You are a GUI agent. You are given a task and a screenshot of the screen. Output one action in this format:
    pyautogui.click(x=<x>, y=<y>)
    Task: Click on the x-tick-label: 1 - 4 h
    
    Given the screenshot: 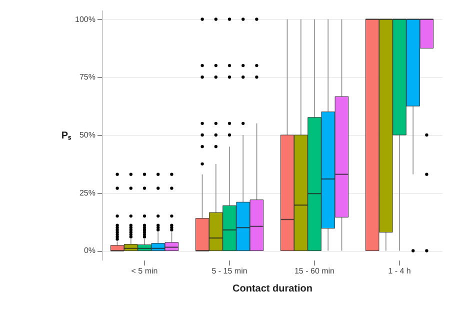 What is the action you would take?
    pyautogui.click(x=399, y=271)
    